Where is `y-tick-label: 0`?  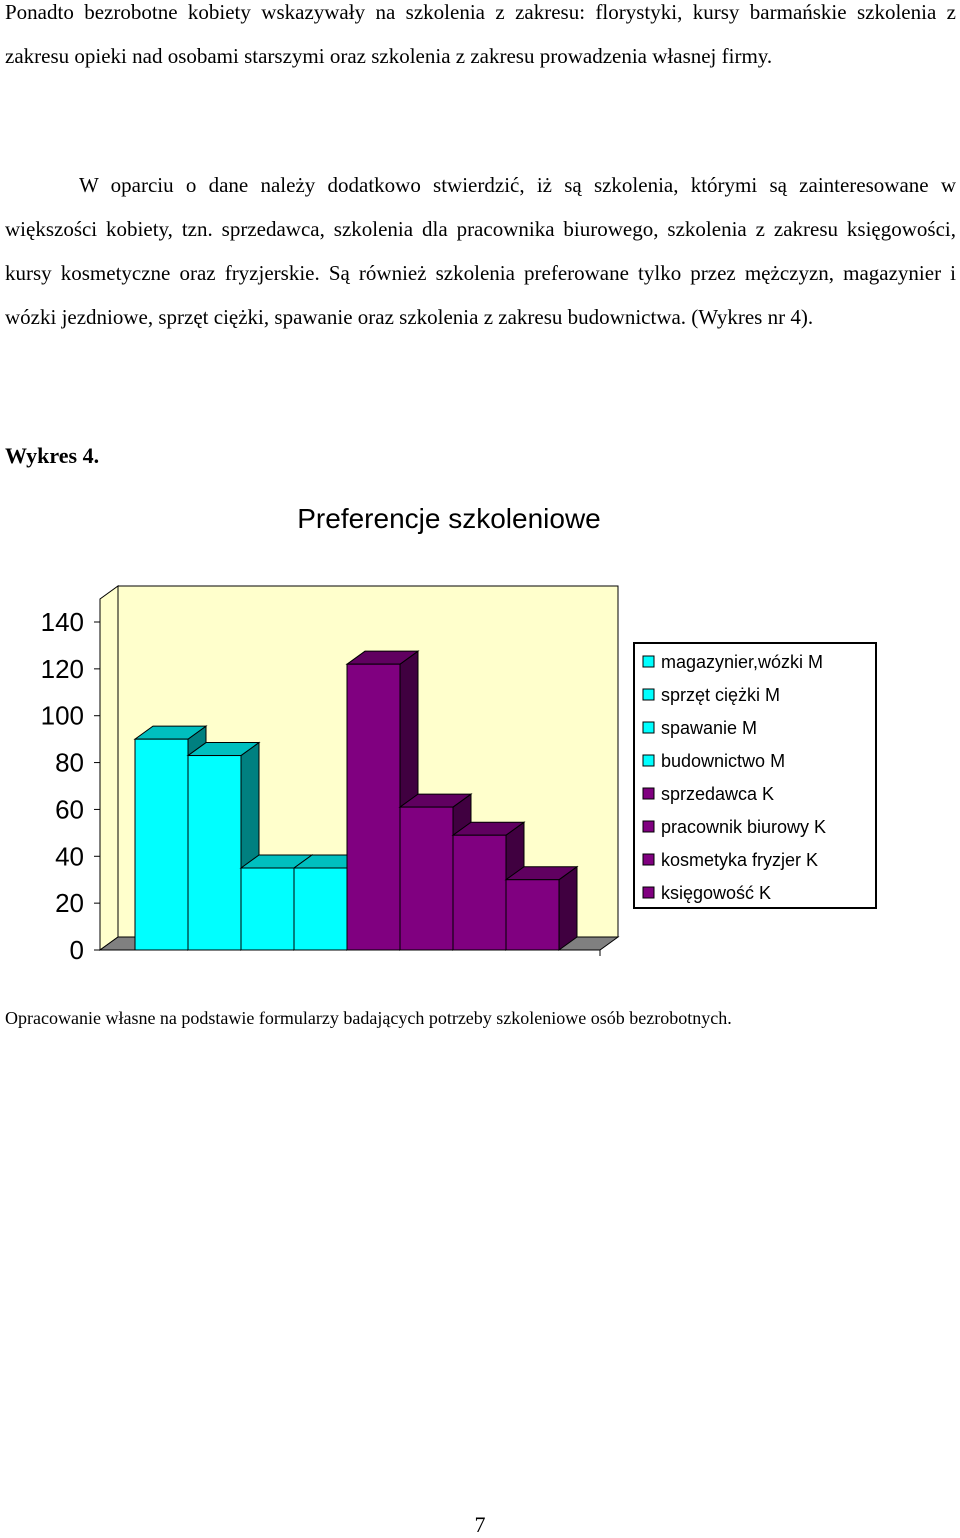
y-tick-label: 0 is located at coordinates (77, 950).